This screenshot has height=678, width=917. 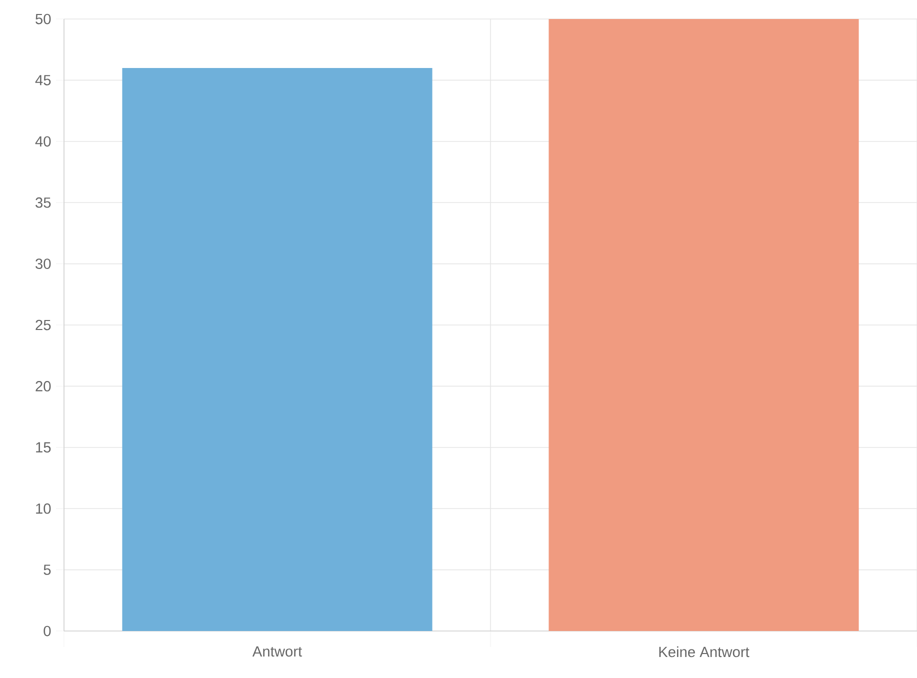 What do you see at coordinates (704, 652) in the screenshot?
I see `x-tick-label: Keine Antwort` at bounding box center [704, 652].